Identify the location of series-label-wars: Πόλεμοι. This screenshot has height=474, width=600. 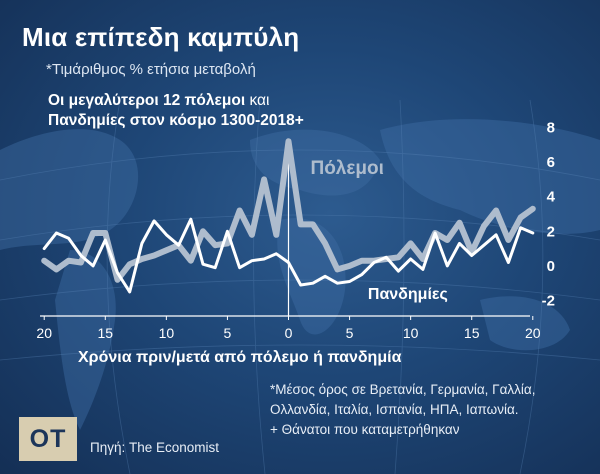
(346, 168).